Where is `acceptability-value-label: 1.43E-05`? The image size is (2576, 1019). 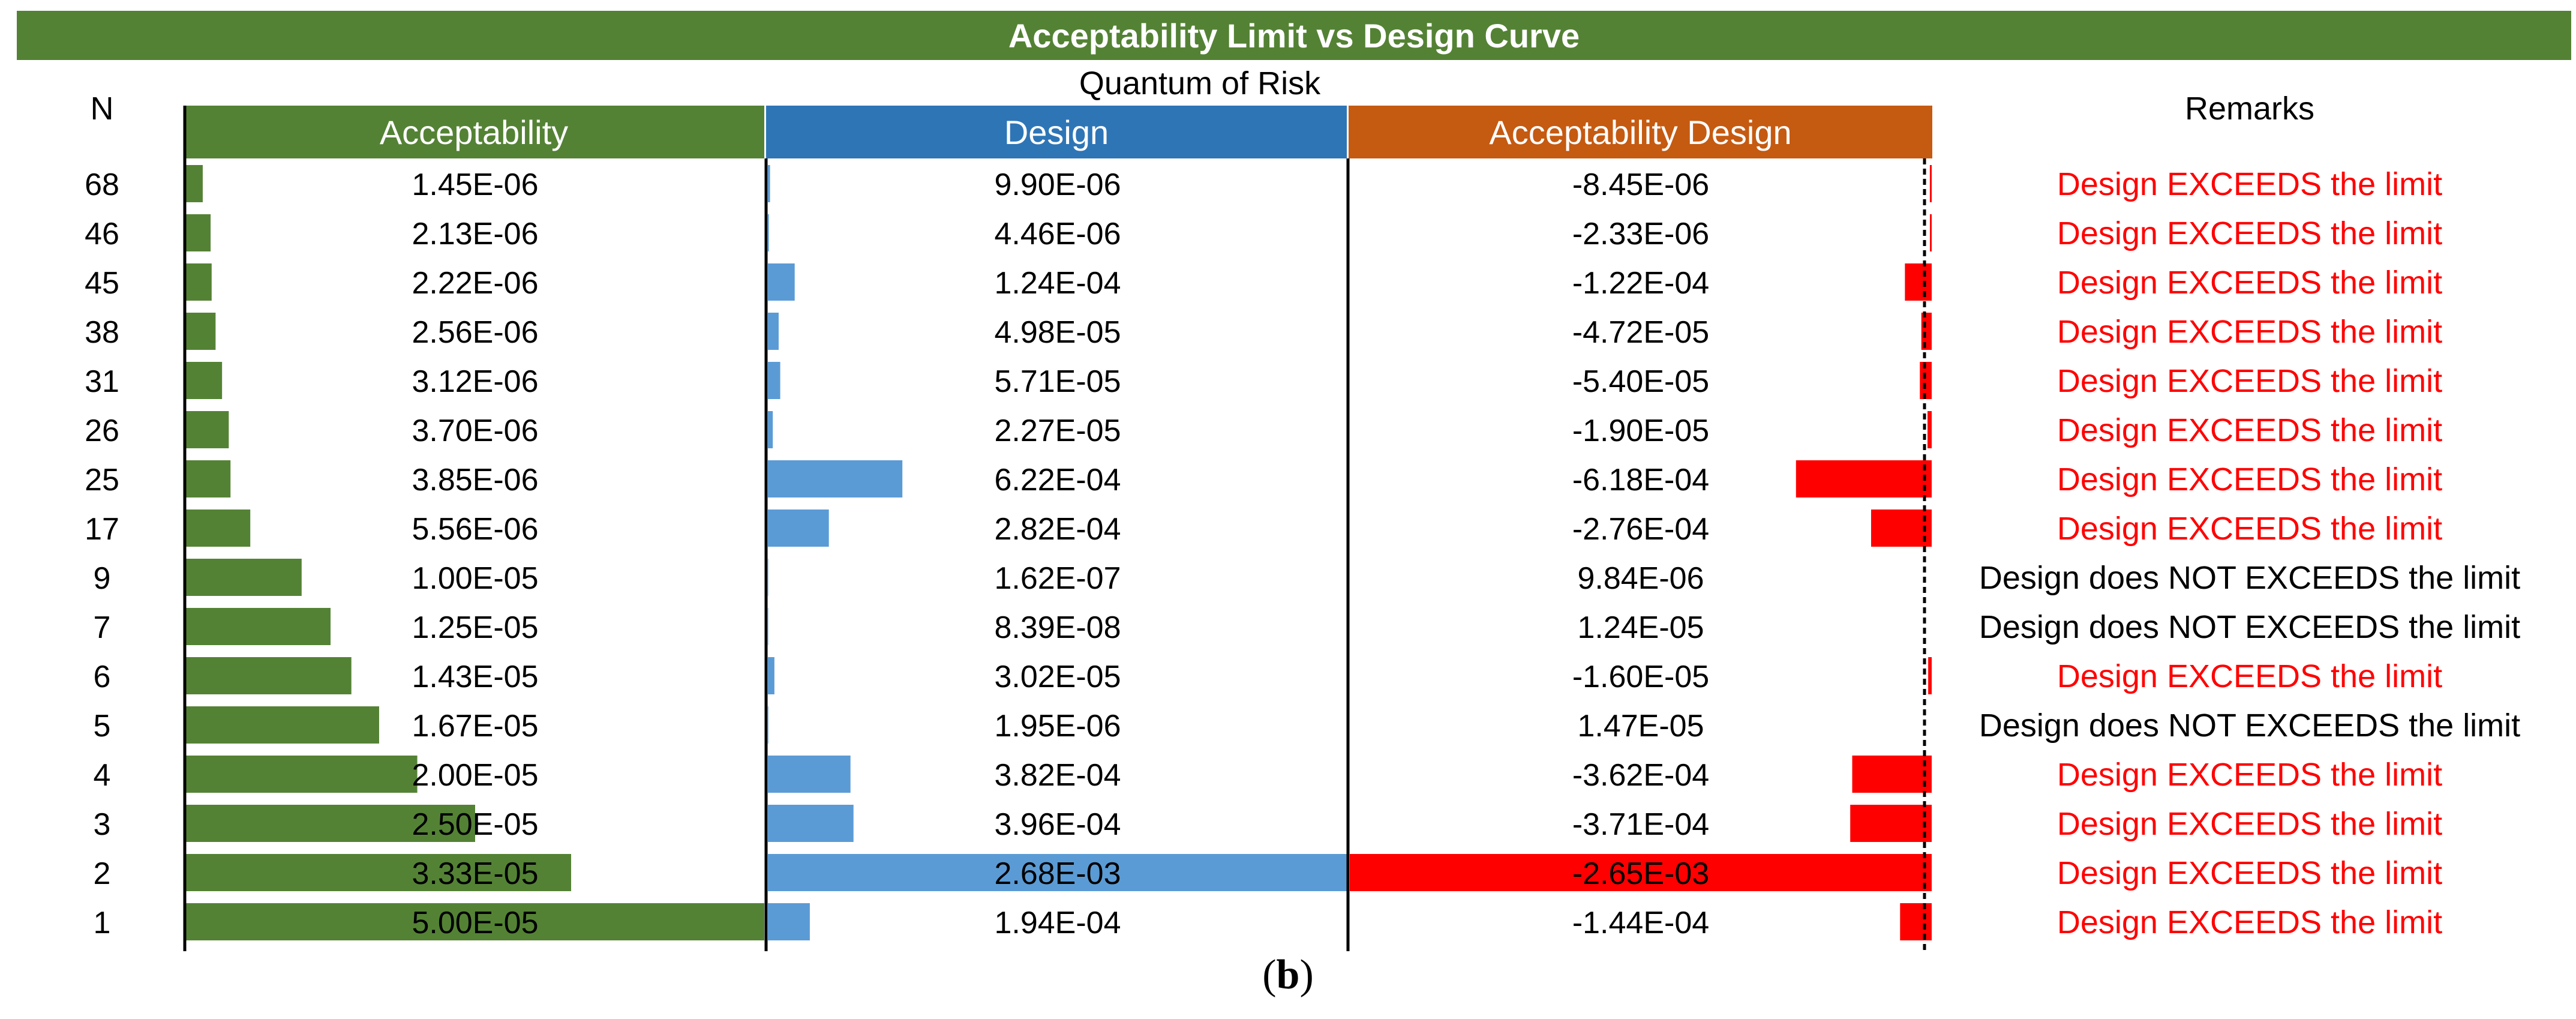 acceptability-value-label: 1.43E-05 is located at coordinates (475, 677).